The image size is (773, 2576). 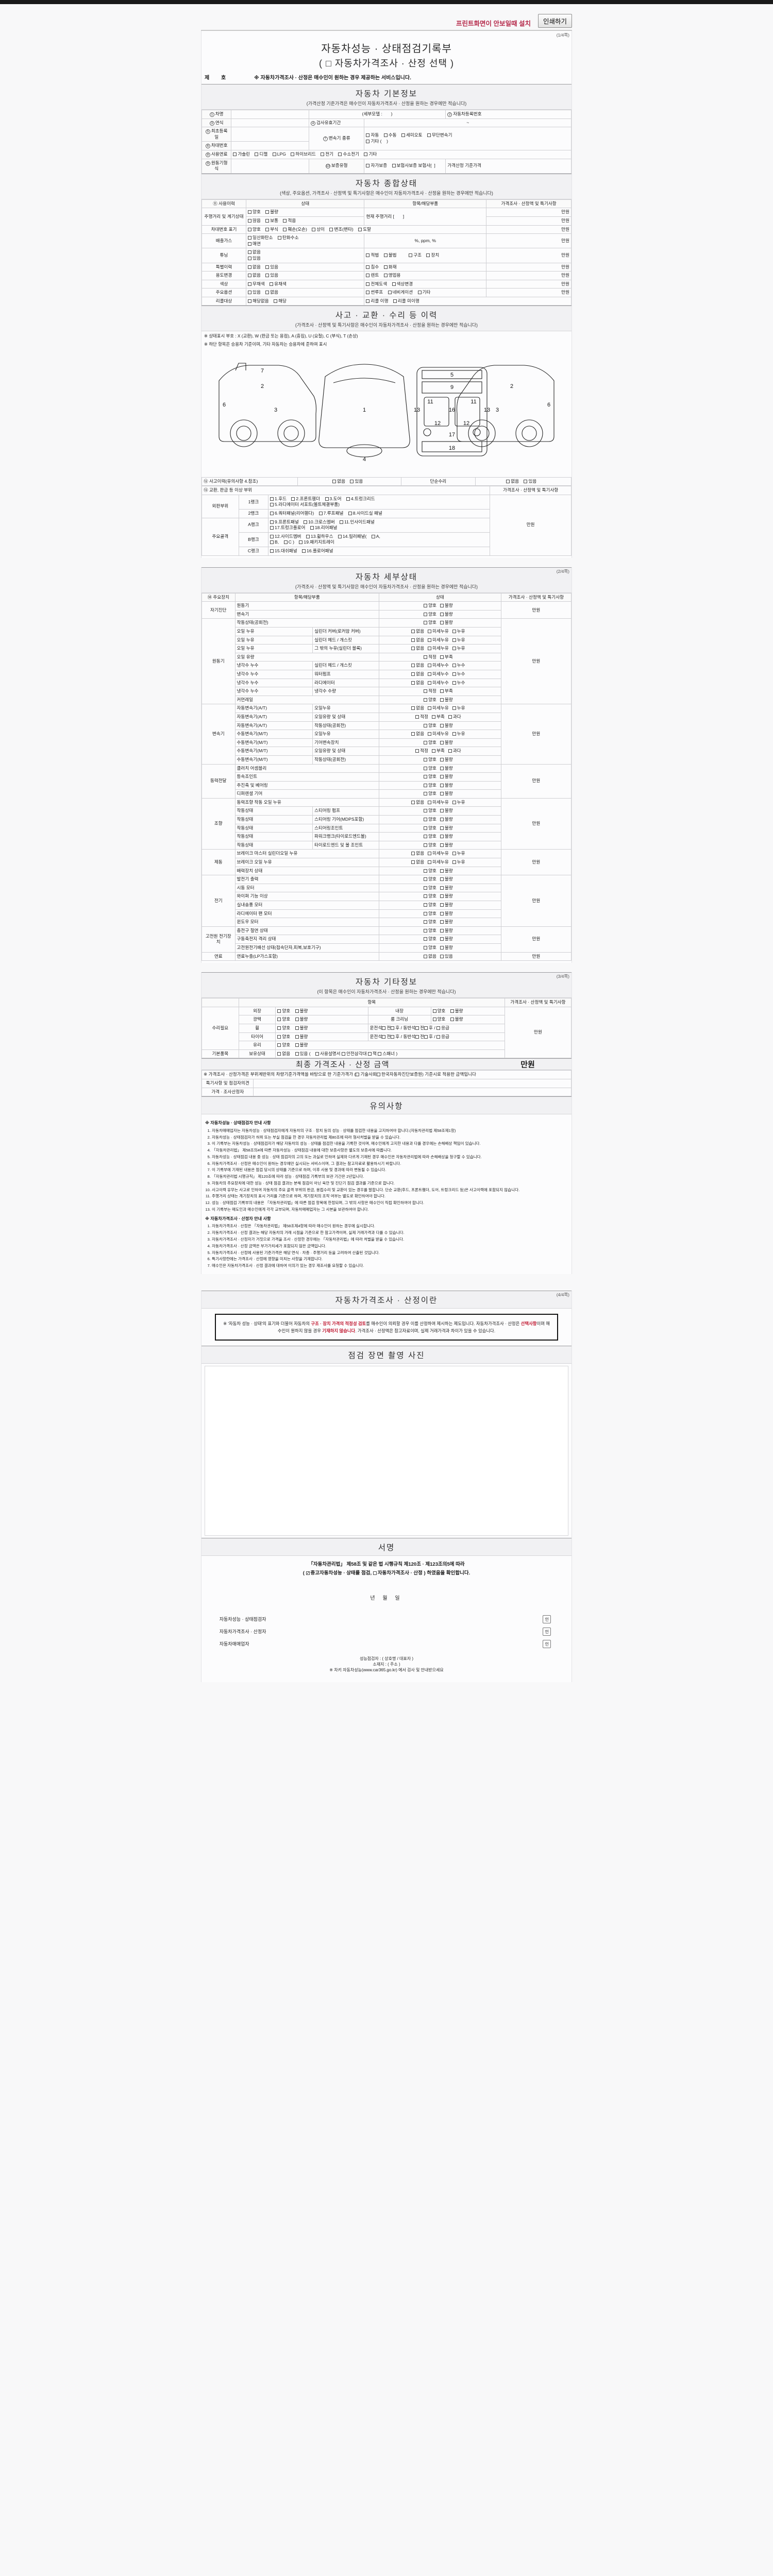 What do you see at coordinates (529, 221) in the screenshot?
I see `row-price-mileage-2: 만원` at bounding box center [529, 221].